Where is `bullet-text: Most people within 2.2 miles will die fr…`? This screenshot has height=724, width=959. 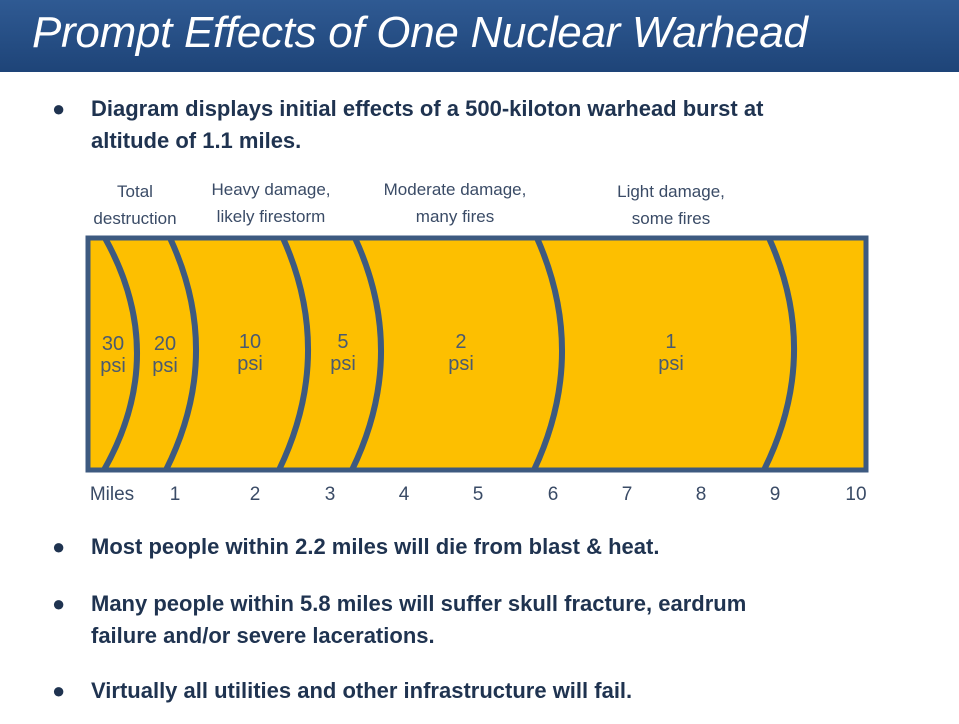
bullet-text: Most people within 2.2 miles will die fr… is located at coordinates (375, 546).